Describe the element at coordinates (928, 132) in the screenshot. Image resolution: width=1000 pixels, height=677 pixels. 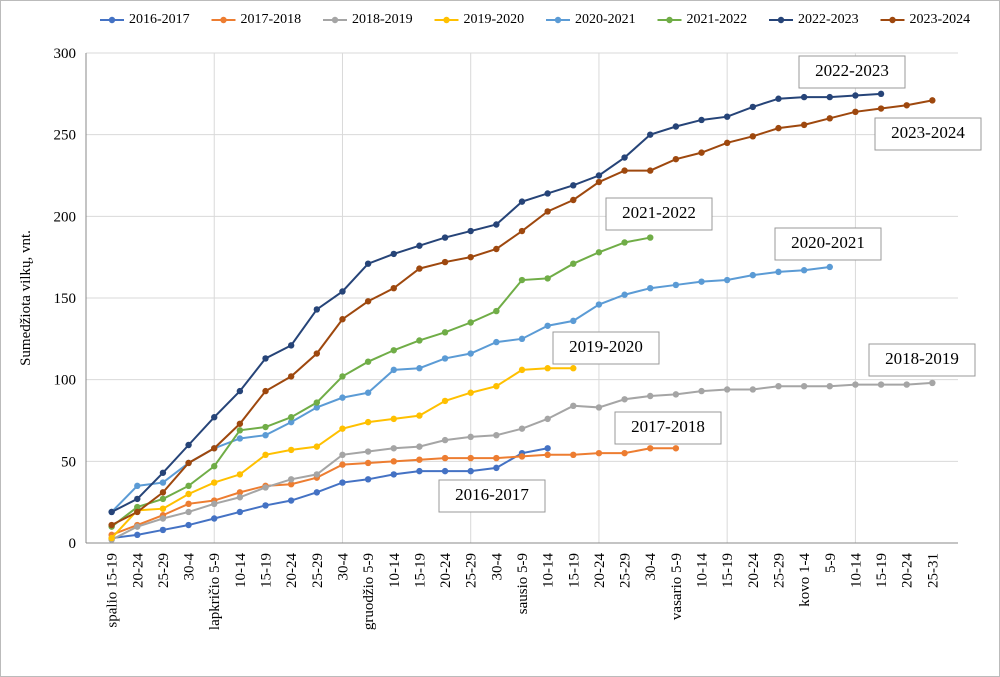
I see `annotation: 2023-2024` at that location.